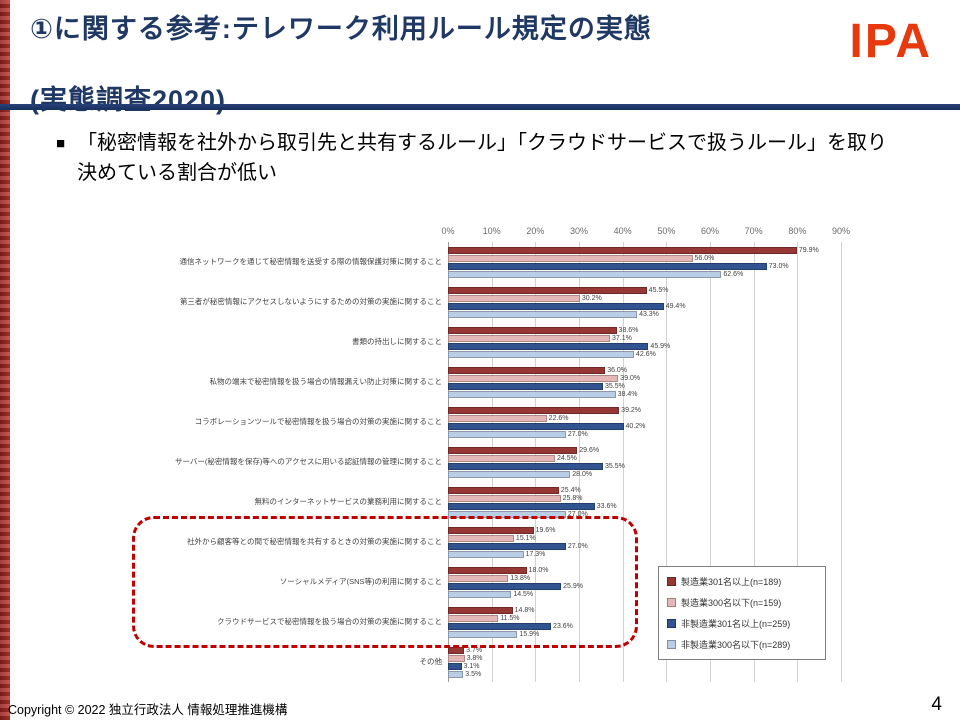  Describe the element at coordinates (644, 530) in the screenshot. I see `bar-wrapper: 19.6%` at that location.